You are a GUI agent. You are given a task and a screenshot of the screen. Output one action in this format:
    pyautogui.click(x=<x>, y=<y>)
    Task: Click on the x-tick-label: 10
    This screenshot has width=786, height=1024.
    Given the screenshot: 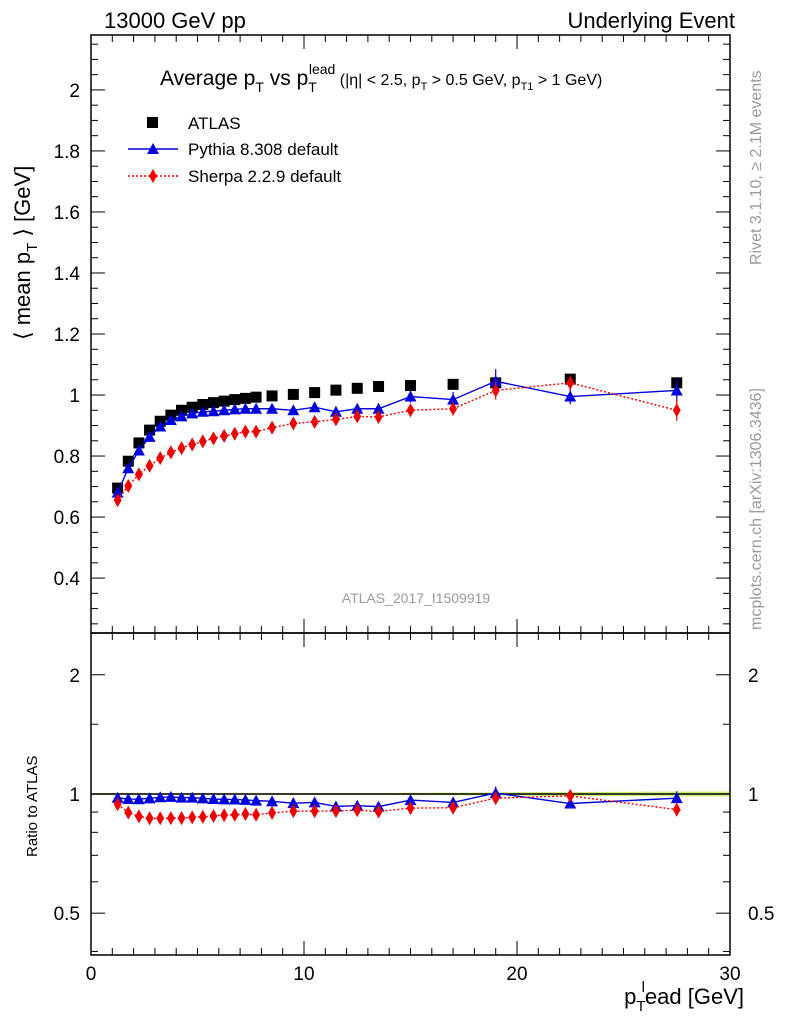 What is the action you would take?
    pyautogui.click(x=303, y=974)
    